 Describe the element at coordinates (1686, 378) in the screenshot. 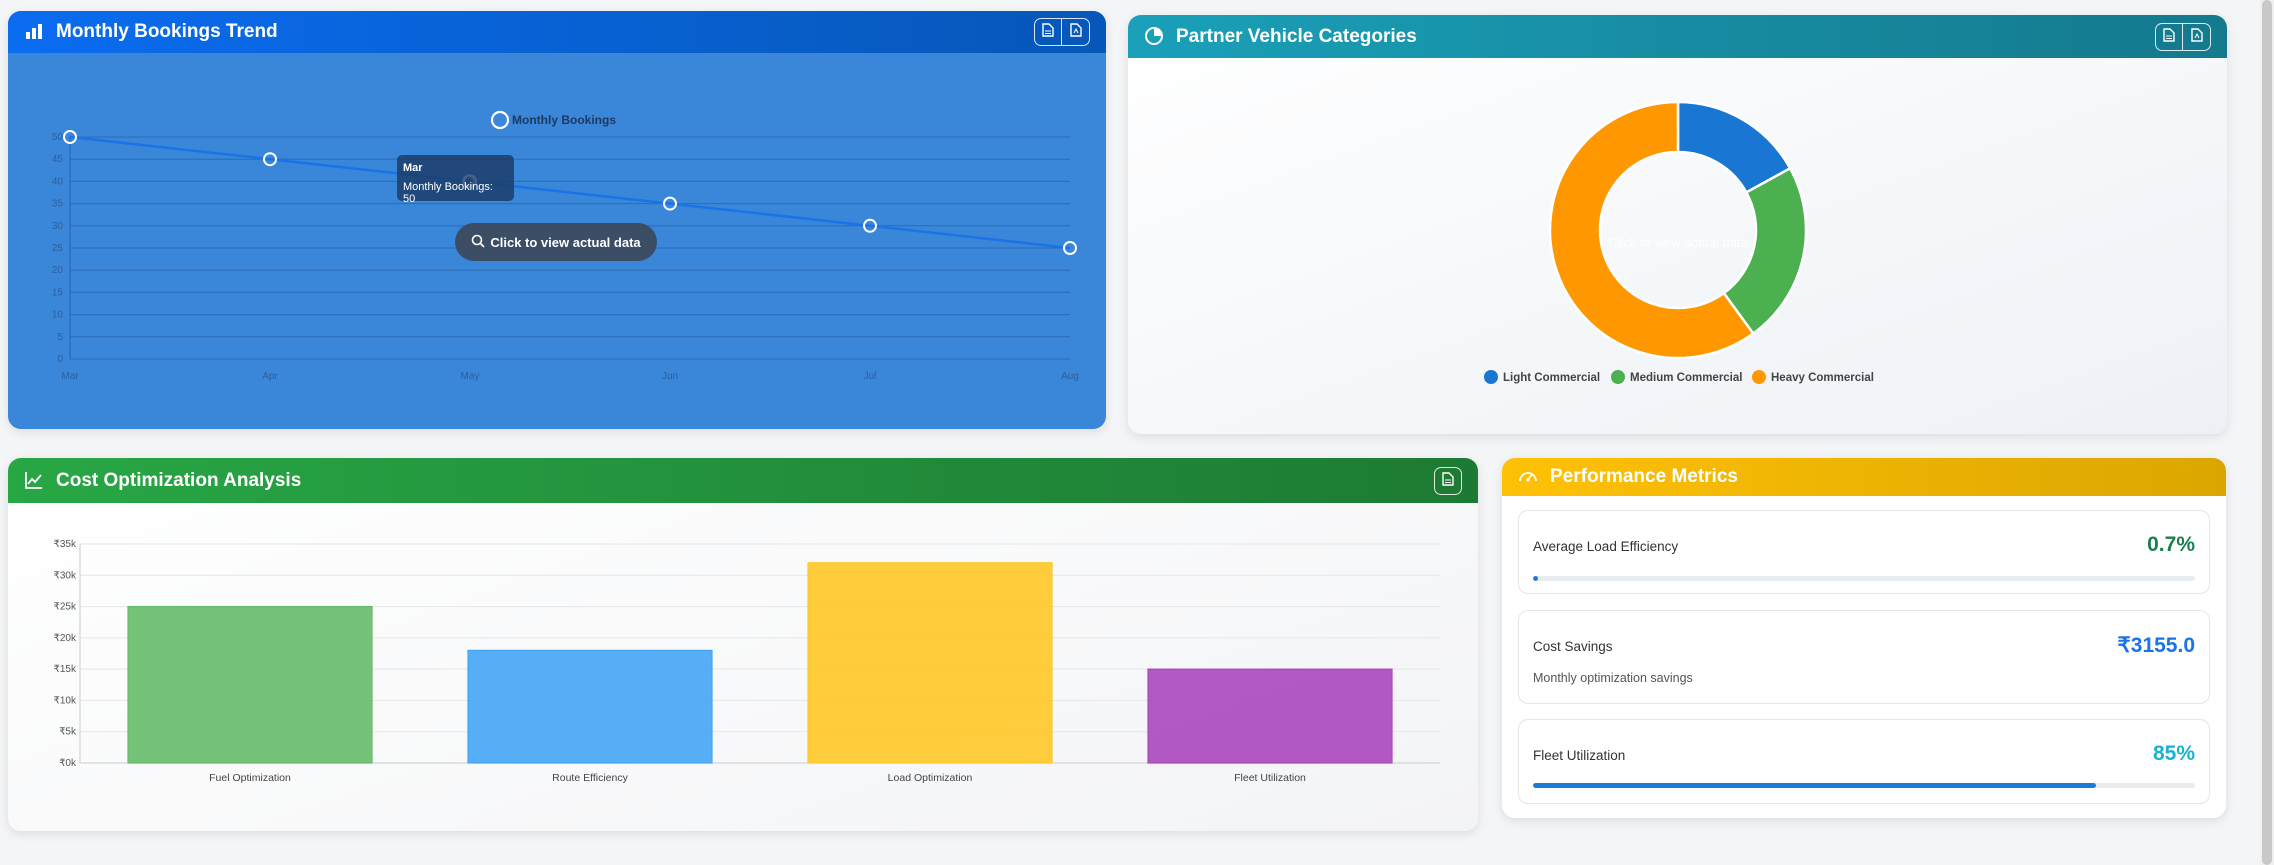

I see `legend-label: Medium Commercial` at that location.